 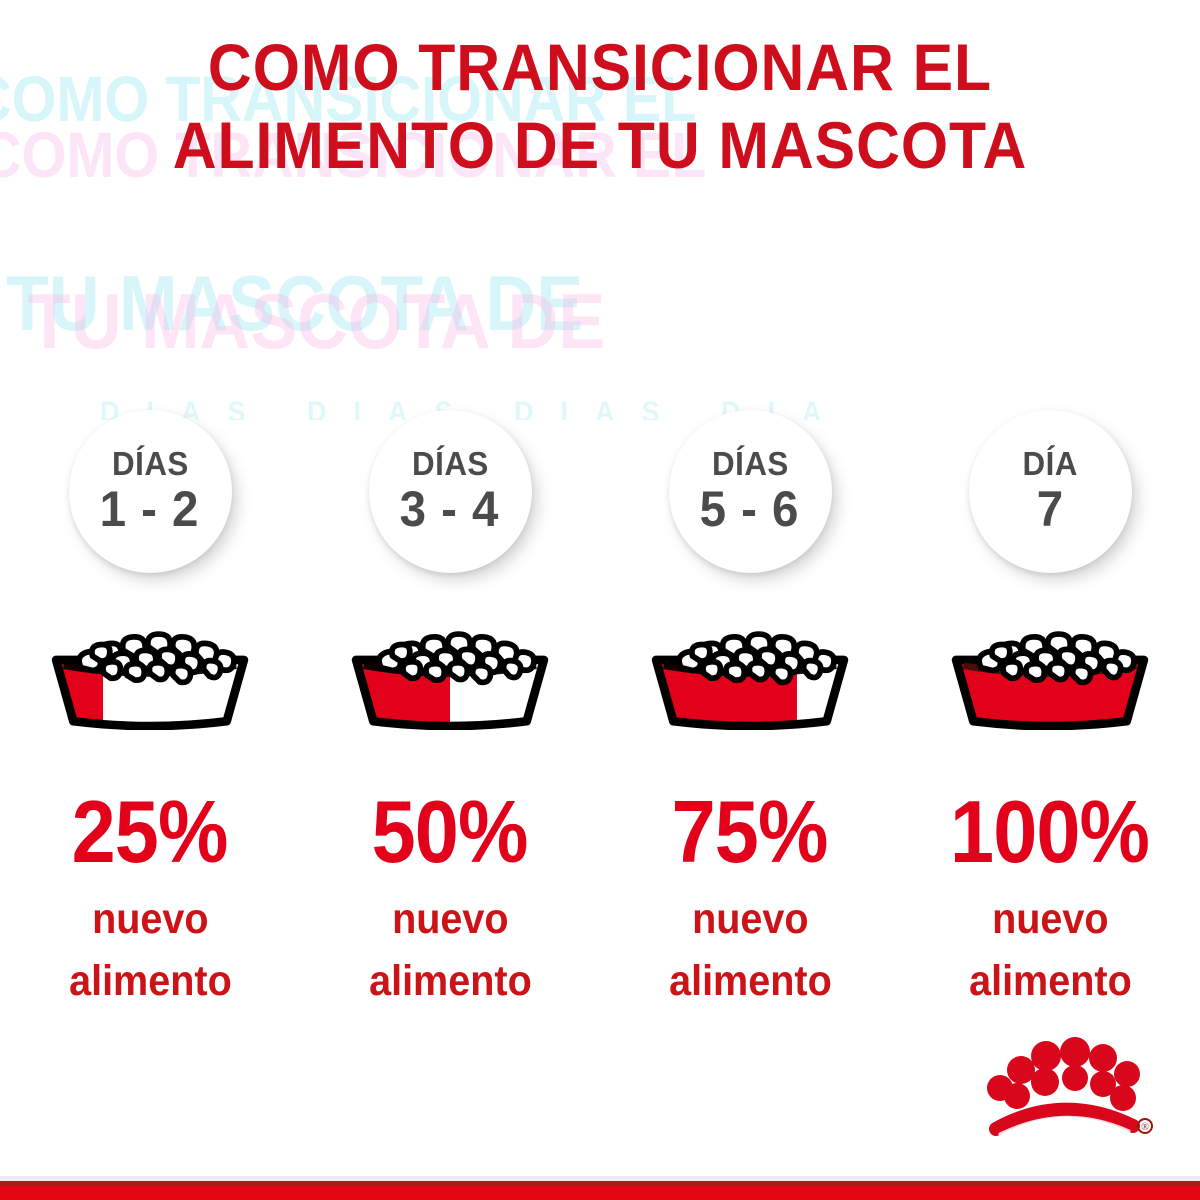 What do you see at coordinates (750, 463) in the screenshot?
I see `day-word-3: DÍAS` at bounding box center [750, 463].